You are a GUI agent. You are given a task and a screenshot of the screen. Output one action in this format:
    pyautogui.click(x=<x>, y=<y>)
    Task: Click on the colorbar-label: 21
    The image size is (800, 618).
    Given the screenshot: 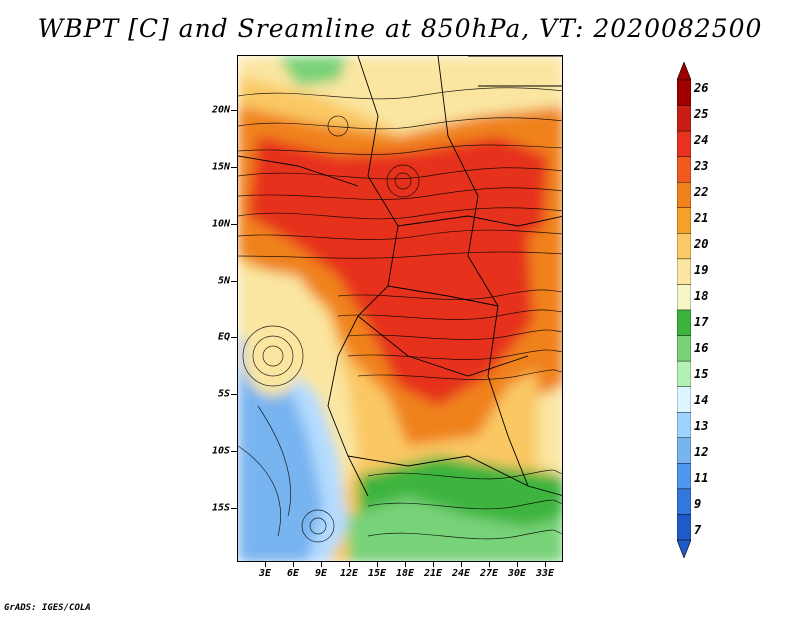 What is the action you would take?
    pyautogui.click(x=701, y=218)
    